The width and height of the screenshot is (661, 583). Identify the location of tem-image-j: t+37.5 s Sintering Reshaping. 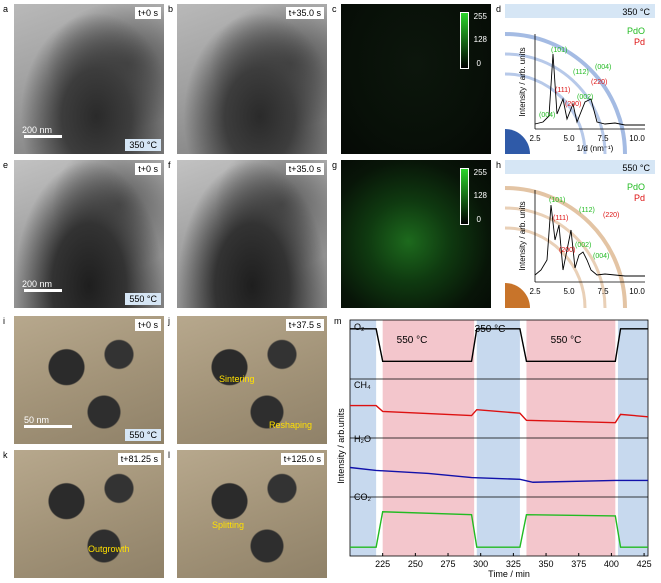
(252, 380).